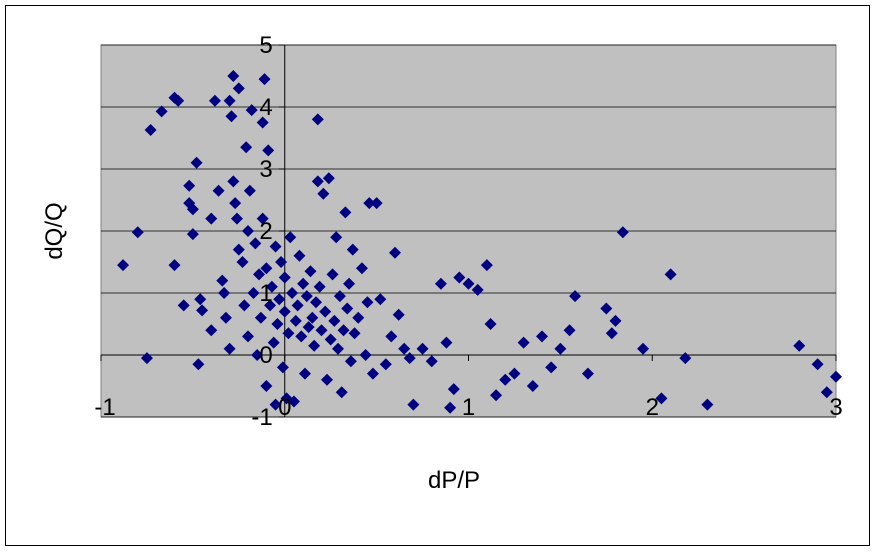 Image resolution: width=877 pixels, height=553 pixels. I want to click on x-tick-label: 2, so click(652, 407).